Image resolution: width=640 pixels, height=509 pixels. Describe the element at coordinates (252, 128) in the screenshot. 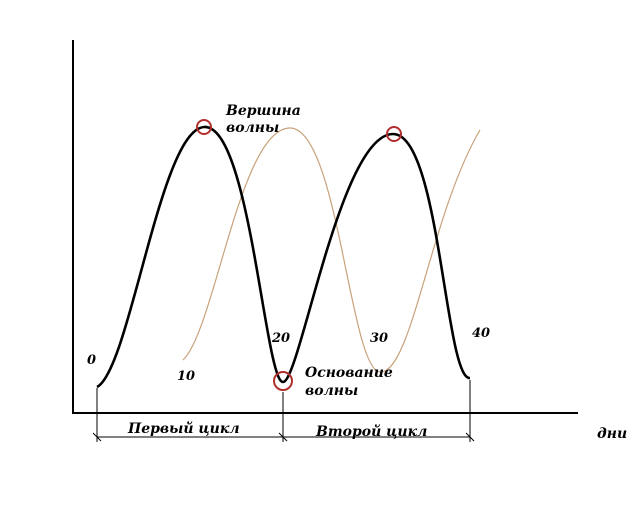

I see `peak-label-line2: волны` at that location.